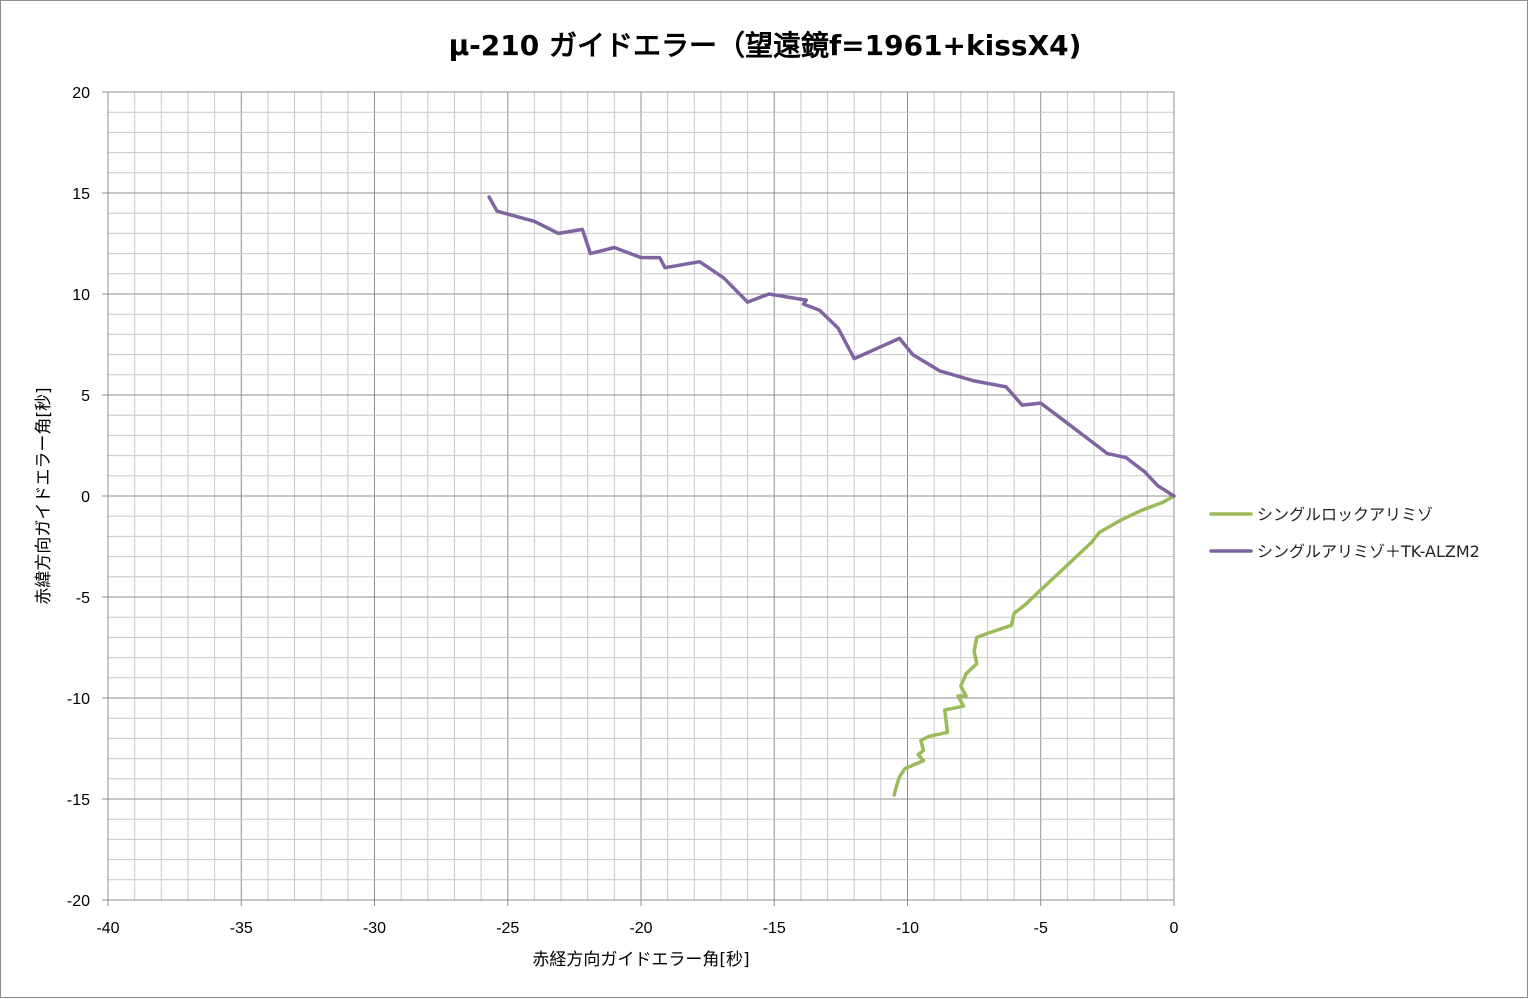 The width and height of the screenshot is (1528, 999). I want to click on x-tick-label: -40, so click(107, 928).